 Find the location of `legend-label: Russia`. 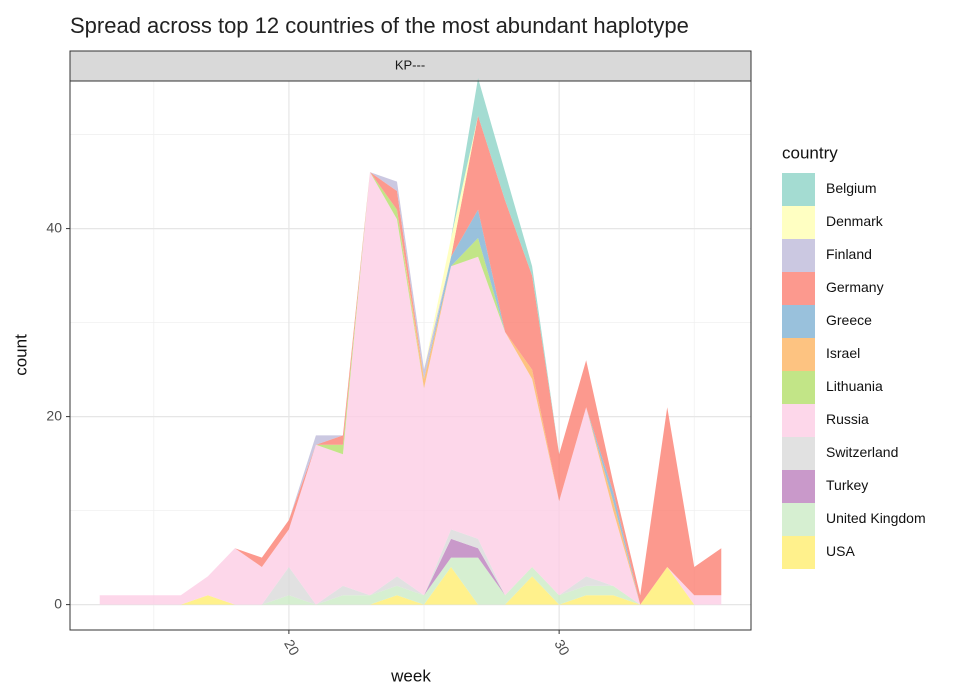

legend-label: Russia is located at coordinates (847, 419).